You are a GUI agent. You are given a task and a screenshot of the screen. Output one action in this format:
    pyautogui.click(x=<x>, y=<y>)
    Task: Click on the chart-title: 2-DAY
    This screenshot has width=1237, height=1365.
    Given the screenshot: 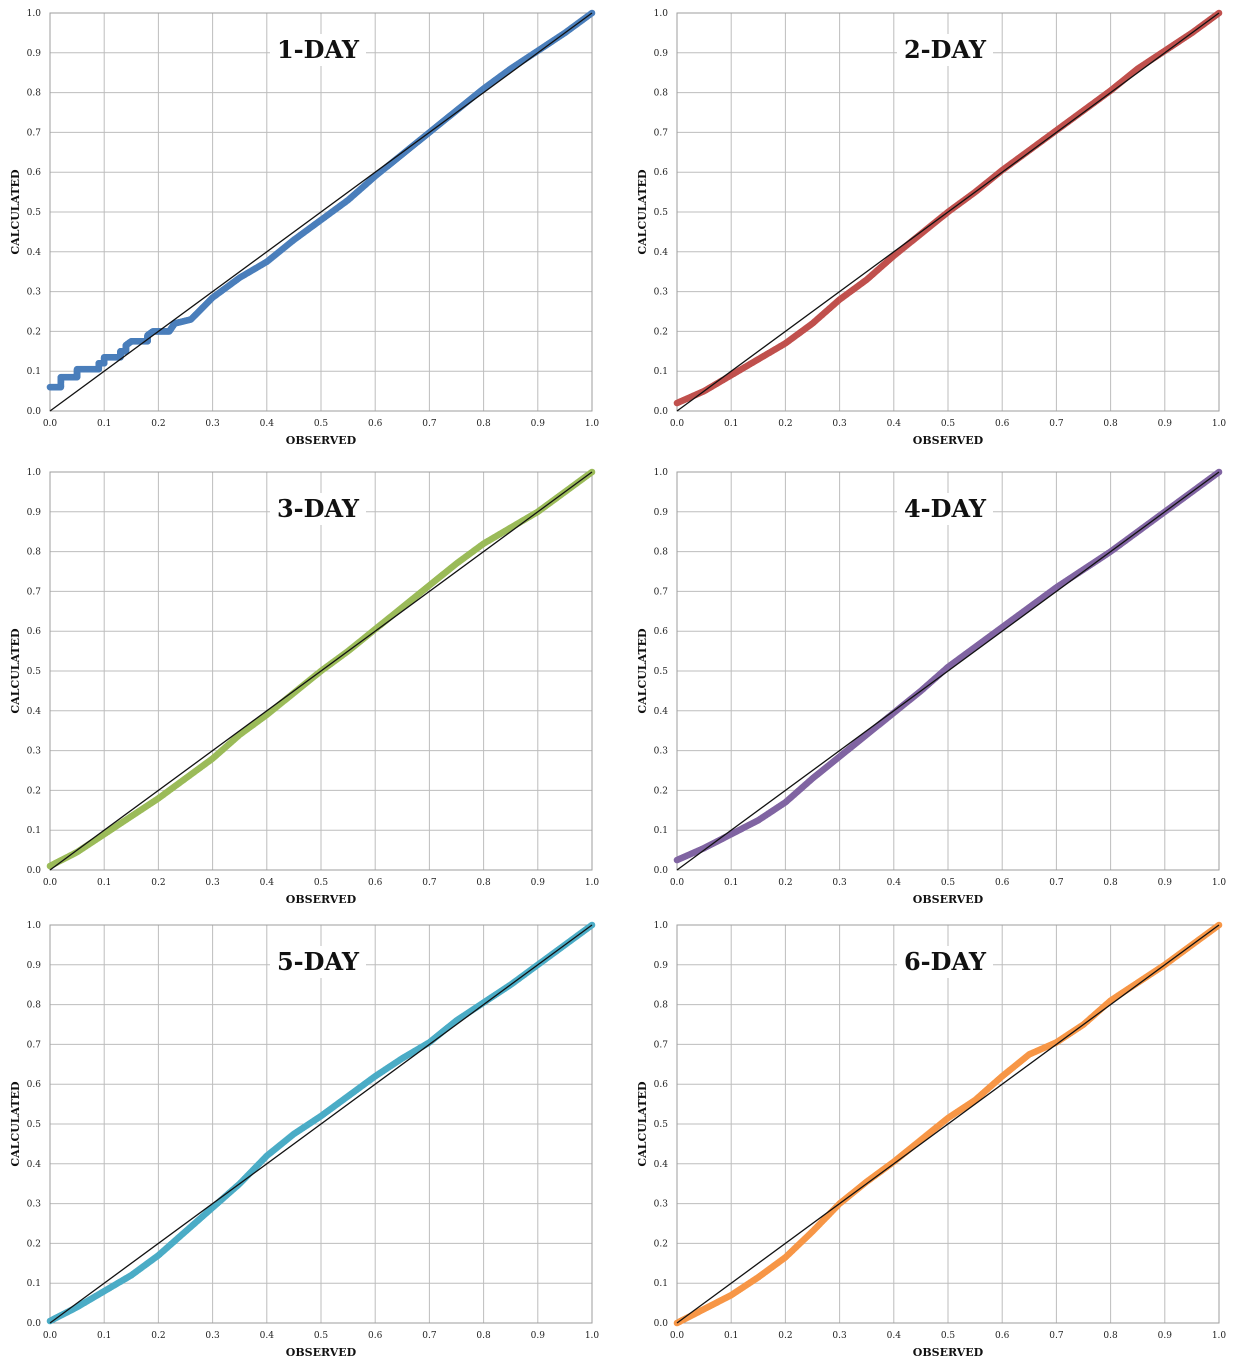 What is the action you would take?
    pyautogui.click(x=945, y=49)
    